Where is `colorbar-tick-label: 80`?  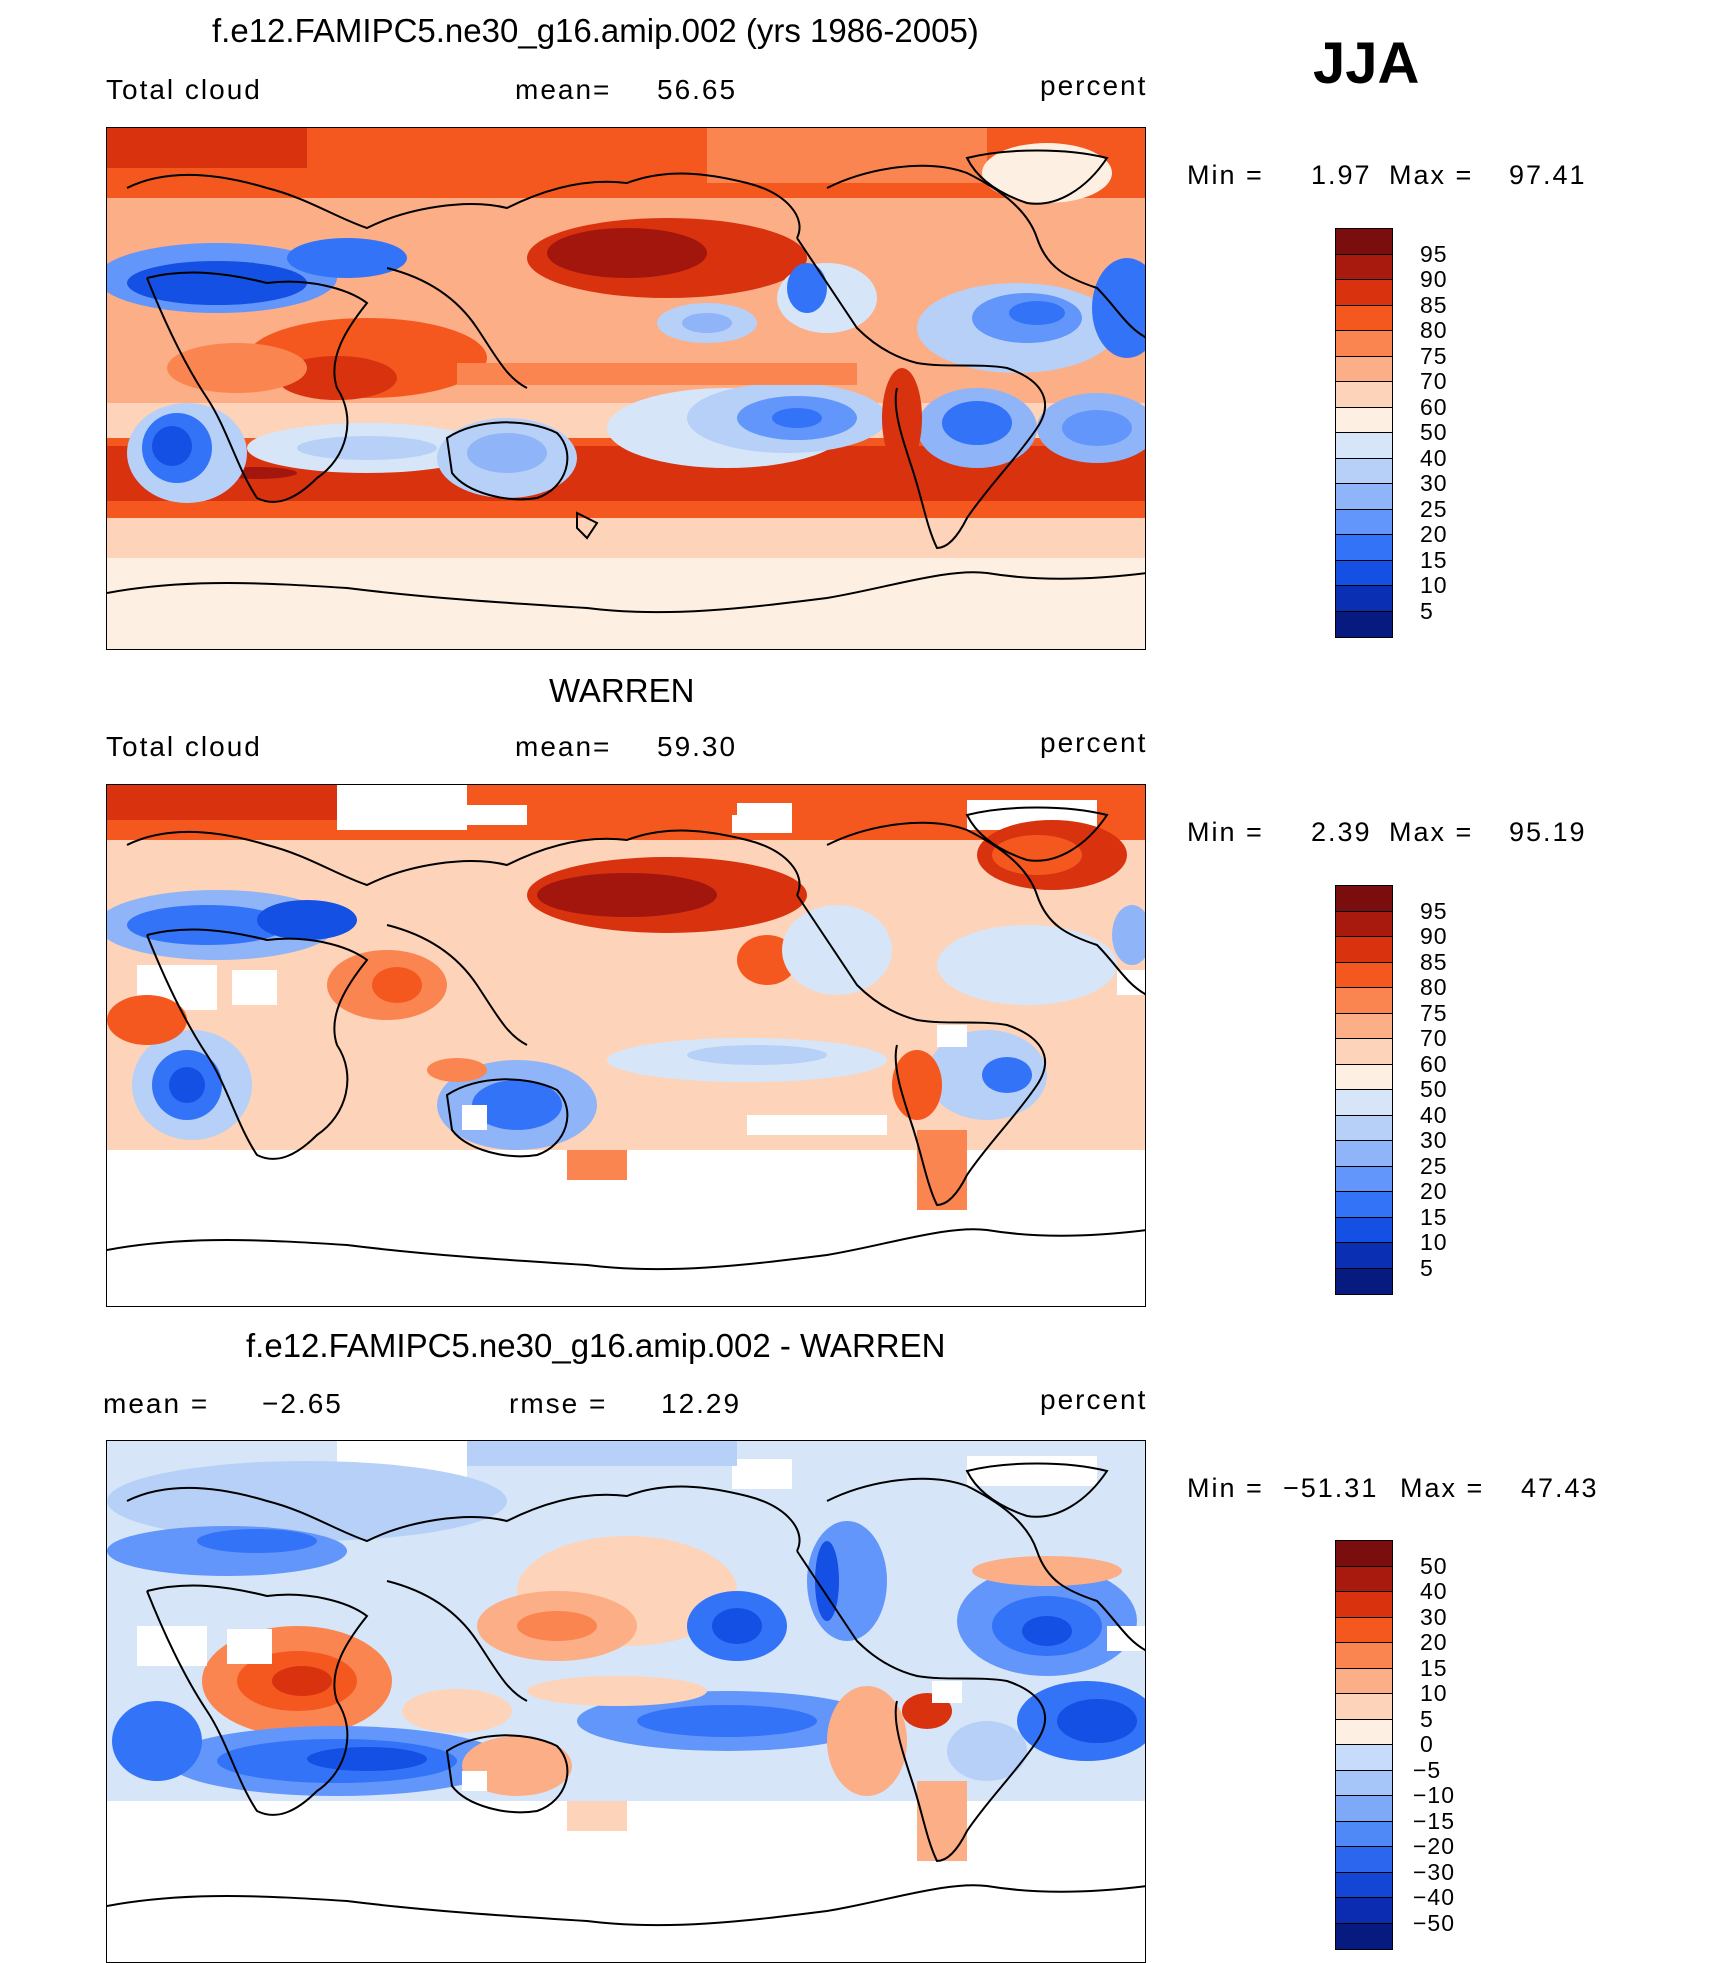
colorbar-tick-label: 80 is located at coordinates (1434, 987).